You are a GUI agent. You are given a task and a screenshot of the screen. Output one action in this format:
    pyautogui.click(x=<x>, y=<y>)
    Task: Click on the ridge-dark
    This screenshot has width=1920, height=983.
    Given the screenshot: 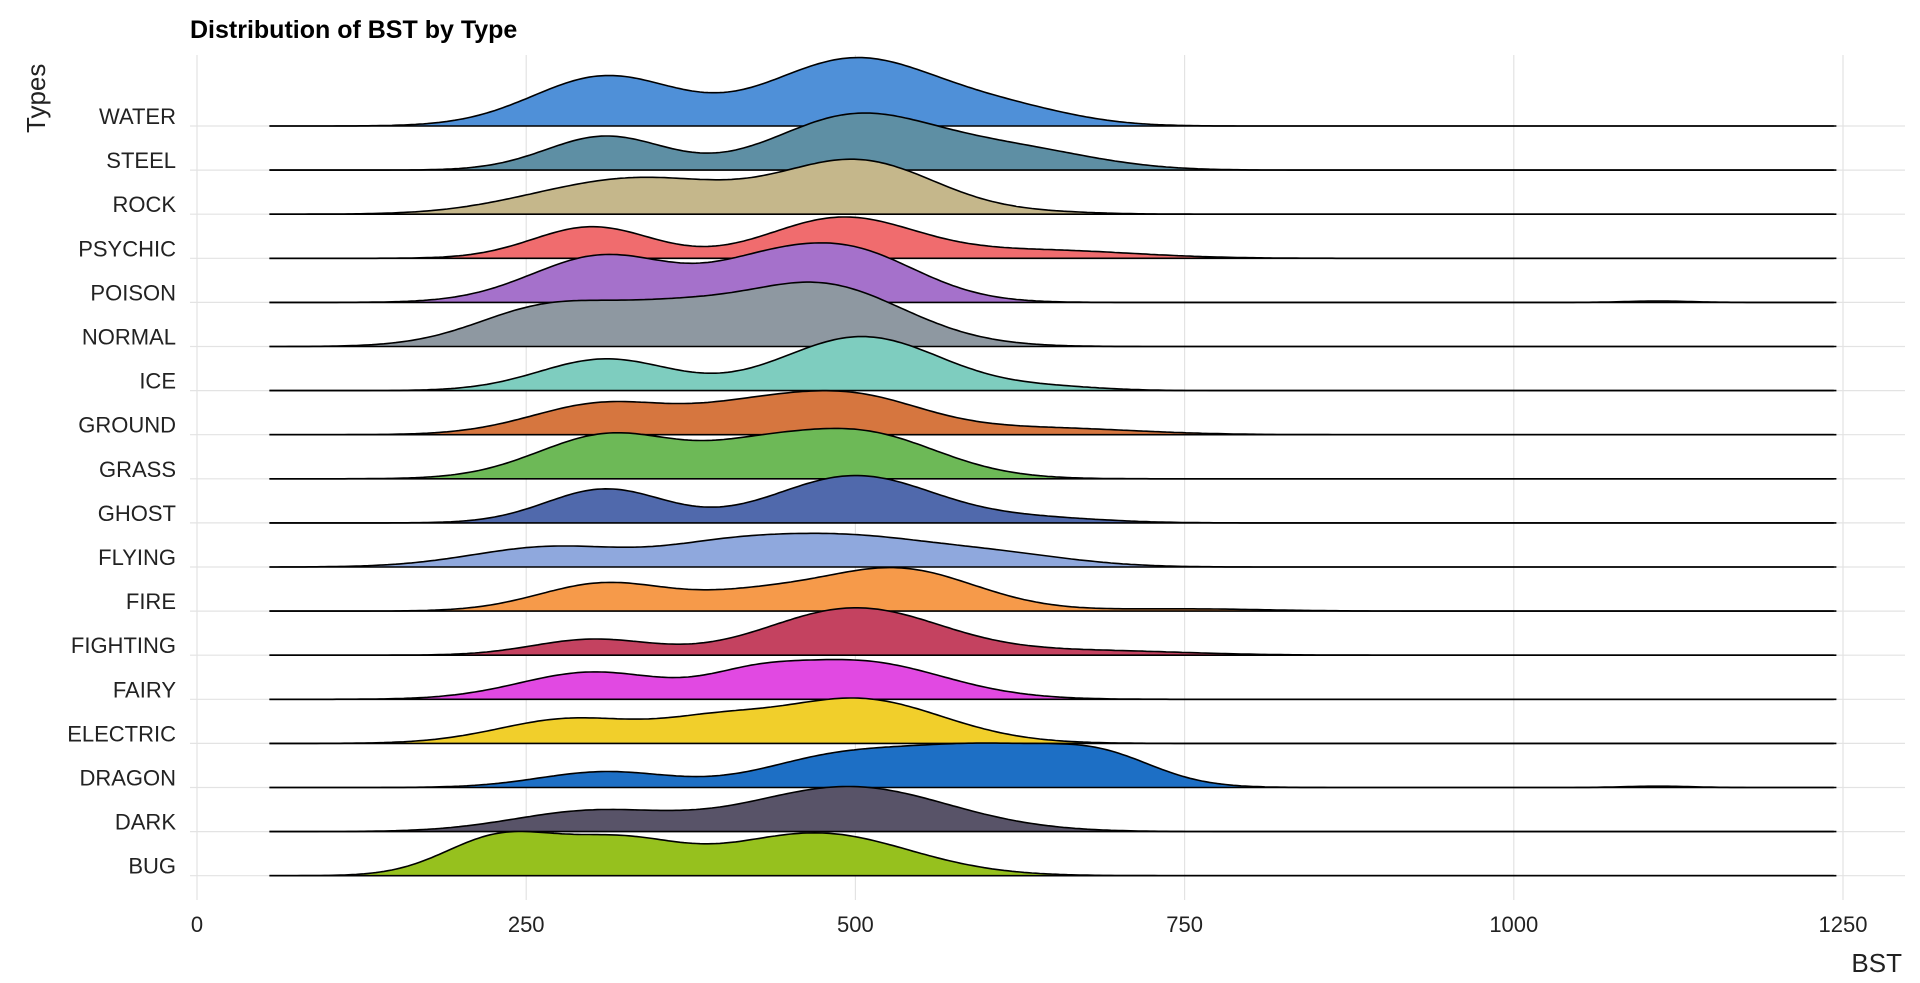 What is the action you would take?
    pyautogui.click(x=1053, y=809)
    